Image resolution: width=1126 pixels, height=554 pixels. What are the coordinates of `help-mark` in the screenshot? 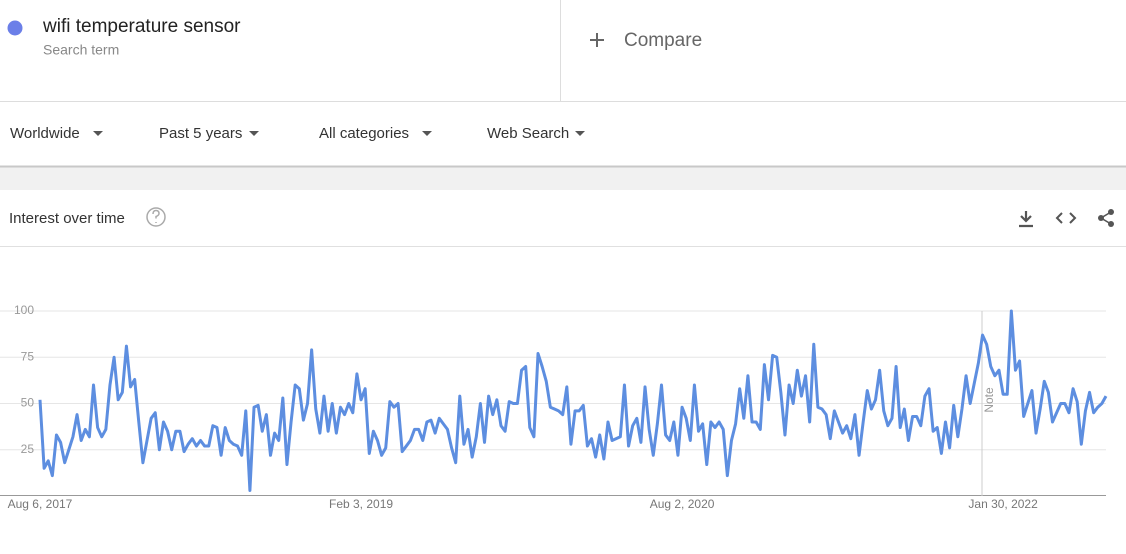 It's located at (156, 216).